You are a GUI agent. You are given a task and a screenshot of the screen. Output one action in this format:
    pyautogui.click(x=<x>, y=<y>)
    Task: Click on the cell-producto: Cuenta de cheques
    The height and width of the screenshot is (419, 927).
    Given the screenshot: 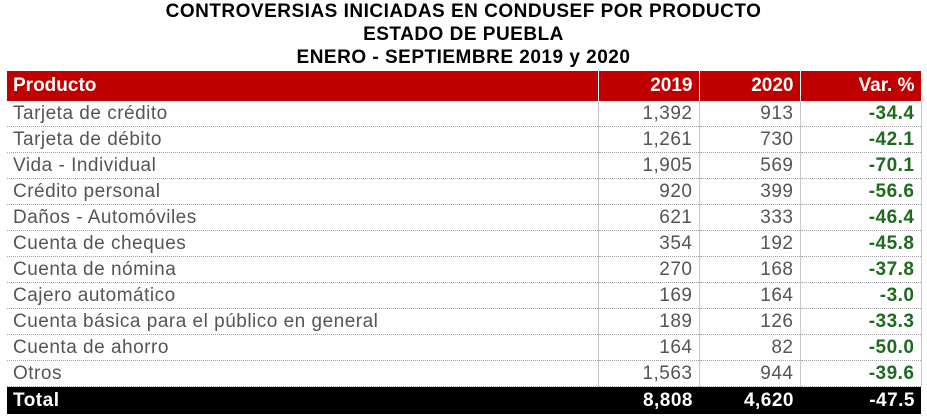 What is the action you would take?
    pyautogui.click(x=303, y=243)
    